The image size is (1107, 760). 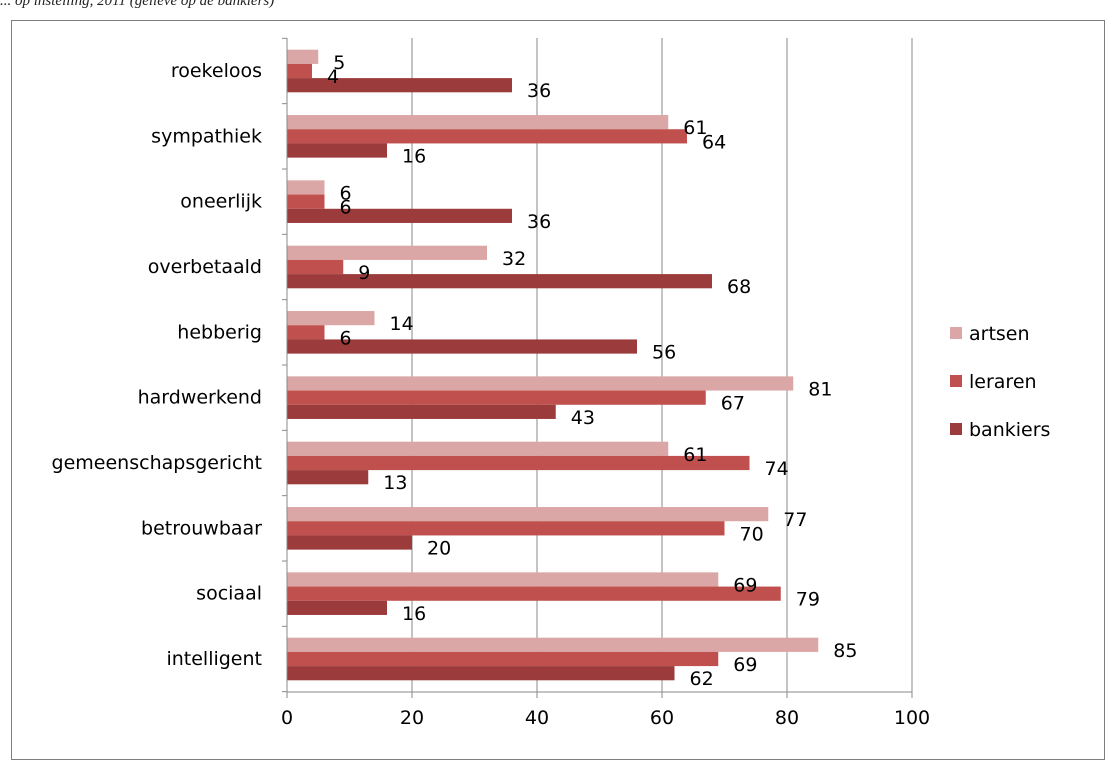 I want to click on legend: artsen leraren bankiers, so click(x=1000, y=382).